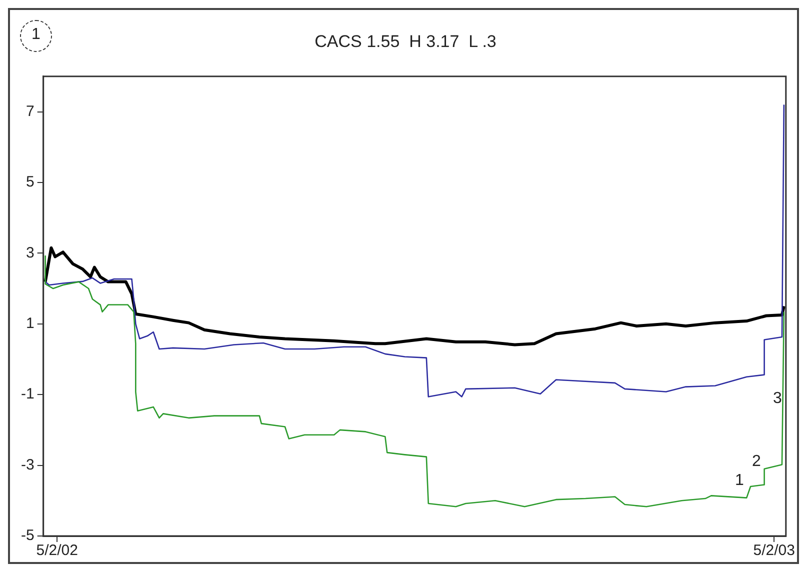  What do you see at coordinates (30, 182) in the screenshot?
I see `y-tick-label: 5` at bounding box center [30, 182].